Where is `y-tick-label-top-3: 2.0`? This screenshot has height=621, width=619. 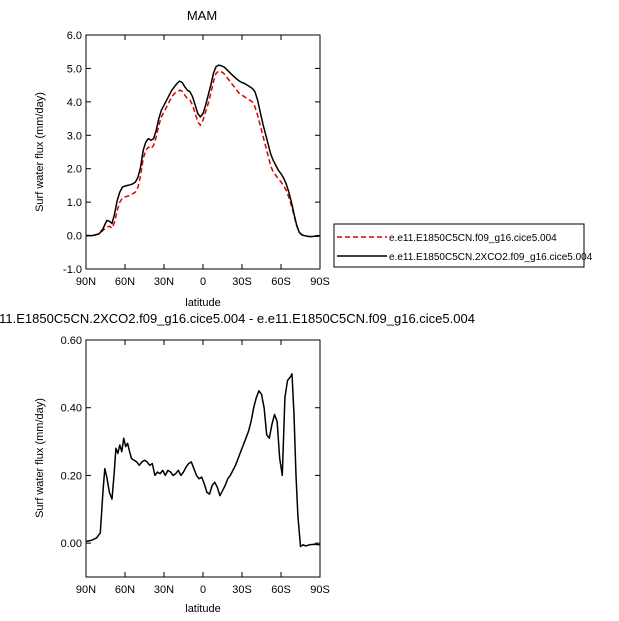
y-tick-label-top-3: 2.0 is located at coordinates (74, 170).